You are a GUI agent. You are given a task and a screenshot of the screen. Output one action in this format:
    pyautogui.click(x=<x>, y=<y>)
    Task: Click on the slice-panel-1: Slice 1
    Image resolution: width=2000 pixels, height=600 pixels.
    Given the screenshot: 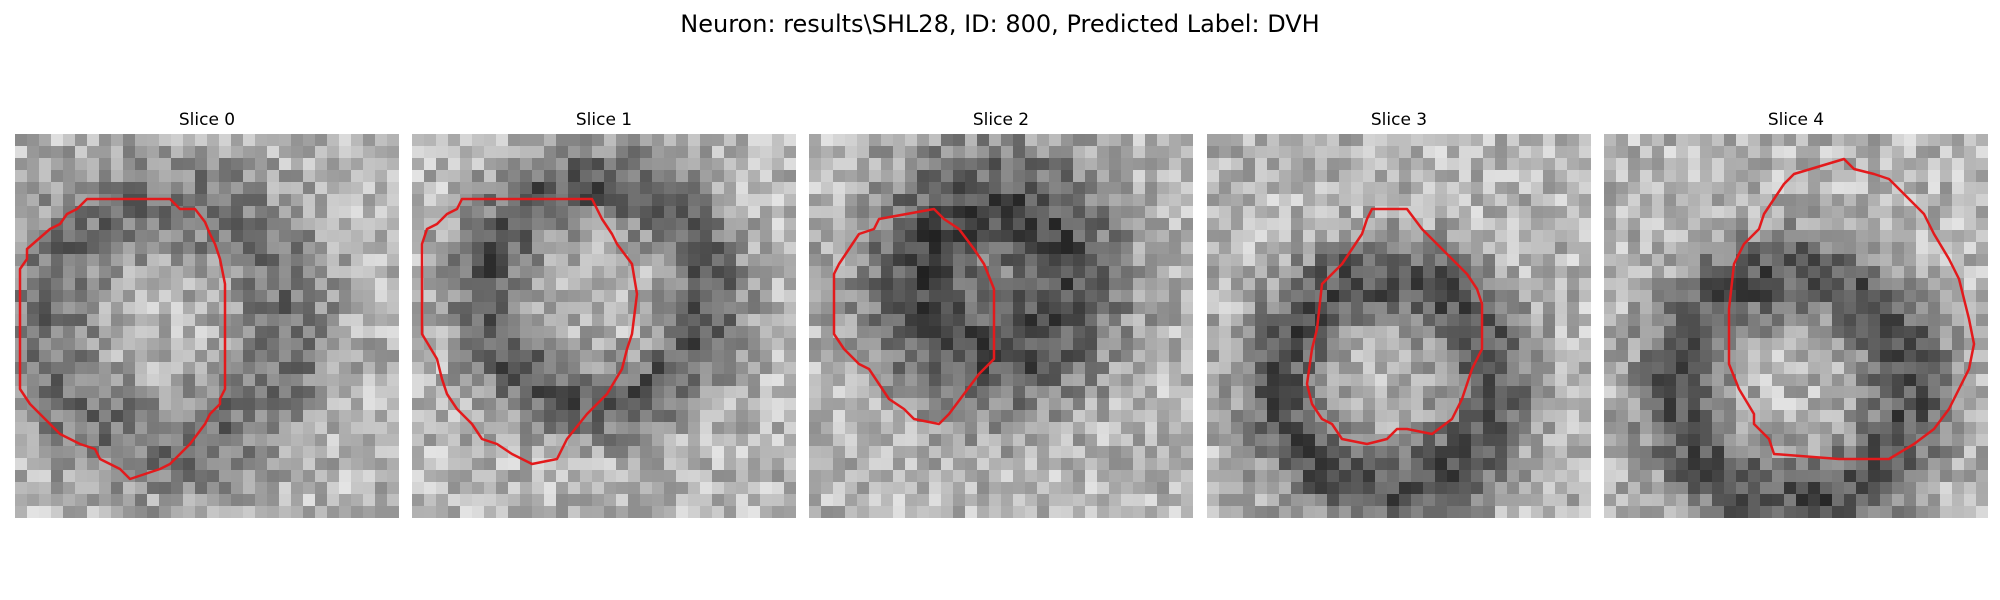 What is the action you would take?
    pyautogui.click(x=604, y=313)
    